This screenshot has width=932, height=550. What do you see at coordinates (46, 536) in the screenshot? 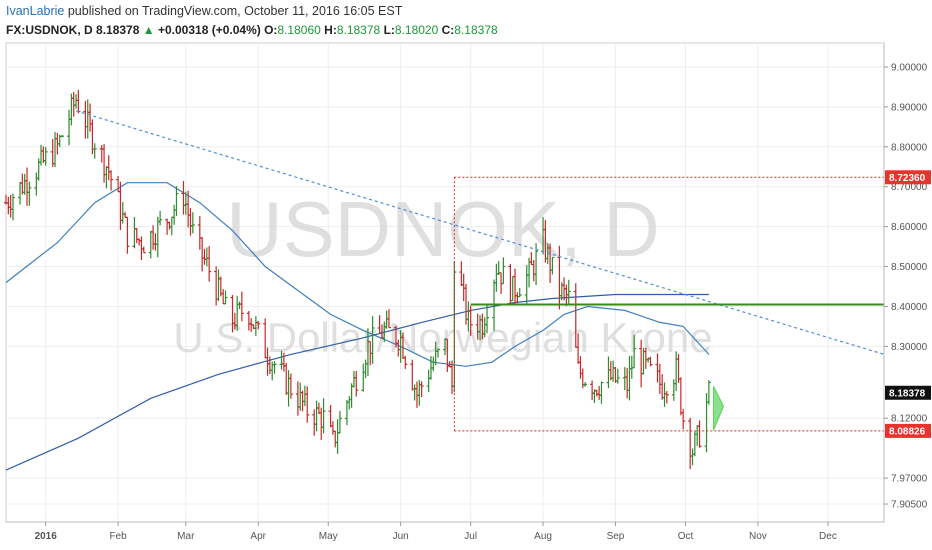
I see `time-tick-label: 2016` at bounding box center [46, 536].